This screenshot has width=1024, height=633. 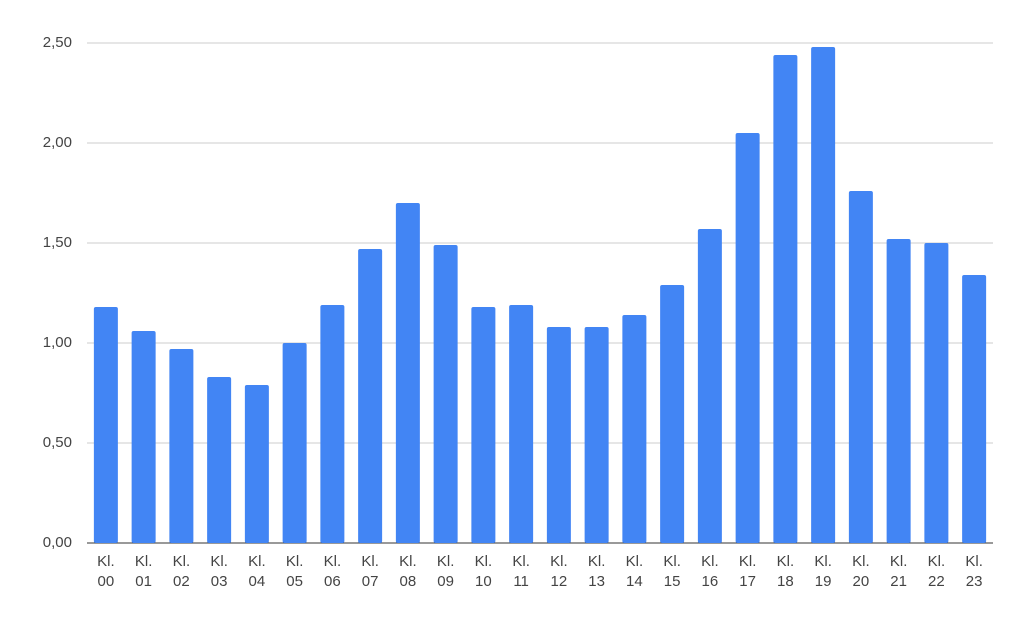 What do you see at coordinates (559, 571) in the screenshot?
I see `x-tick-label: Kl. 12` at bounding box center [559, 571].